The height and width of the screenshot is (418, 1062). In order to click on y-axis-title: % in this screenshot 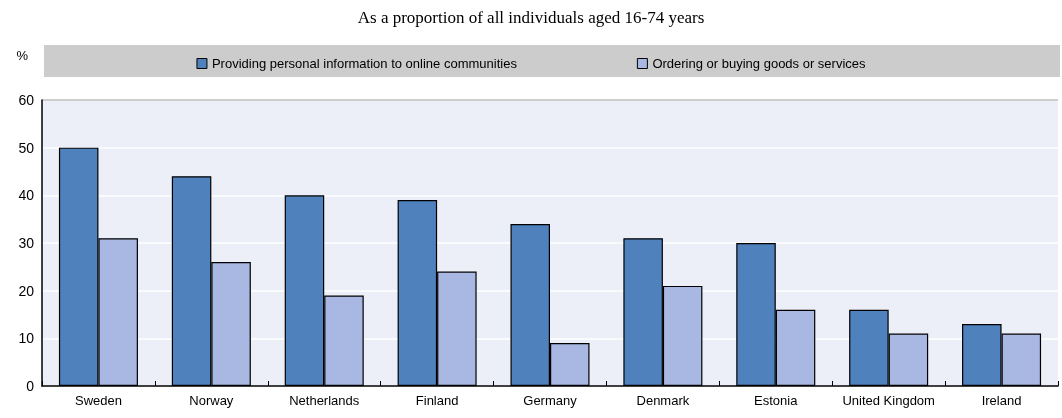, I will do `click(22, 55)`.